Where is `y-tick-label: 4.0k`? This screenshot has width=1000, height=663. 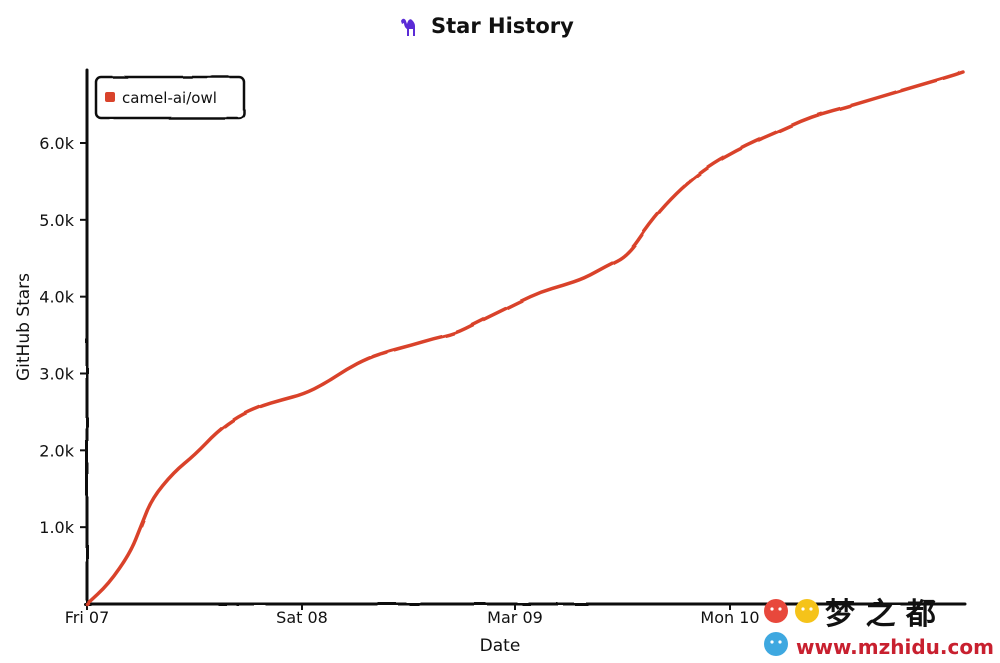
y-tick-label: 4.0k is located at coordinates (56, 297).